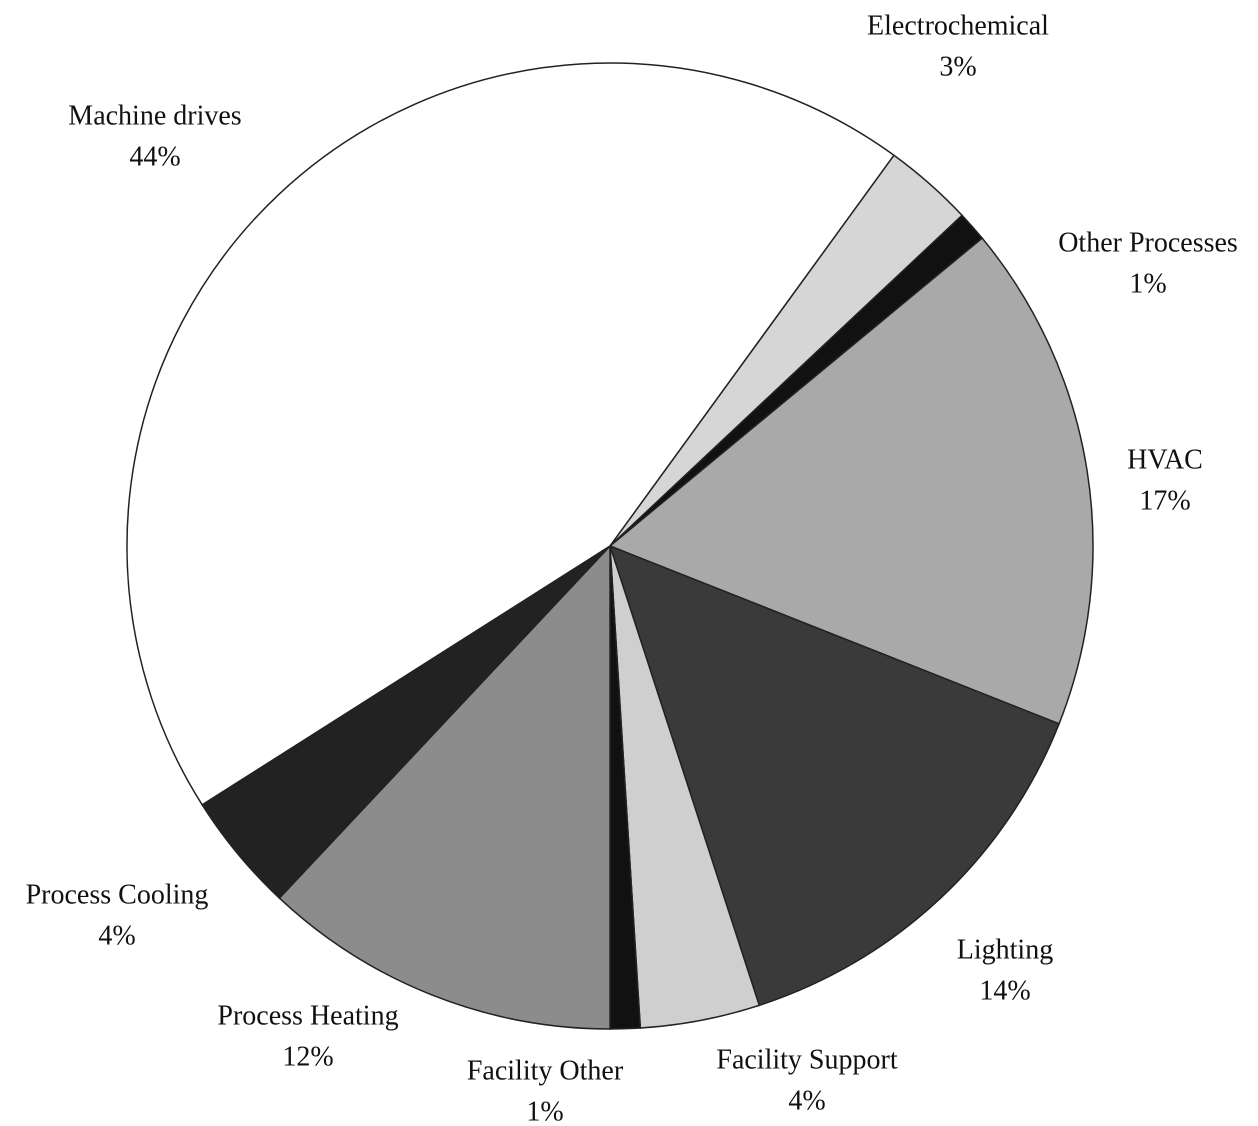 The width and height of the screenshot is (1258, 1126). What do you see at coordinates (1148, 242) in the screenshot?
I see `slice-label: Other Processes` at bounding box center [1148, 242].